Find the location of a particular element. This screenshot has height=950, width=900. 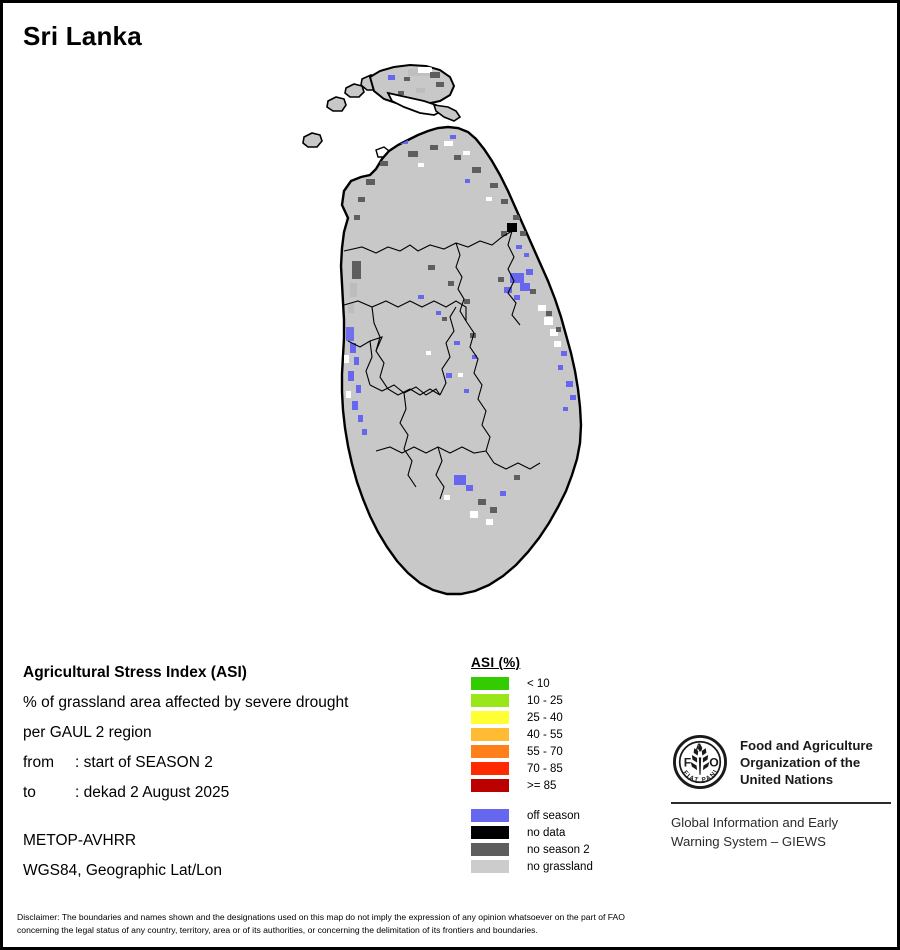

admin-boundaries is located at coordinates (442, 365).